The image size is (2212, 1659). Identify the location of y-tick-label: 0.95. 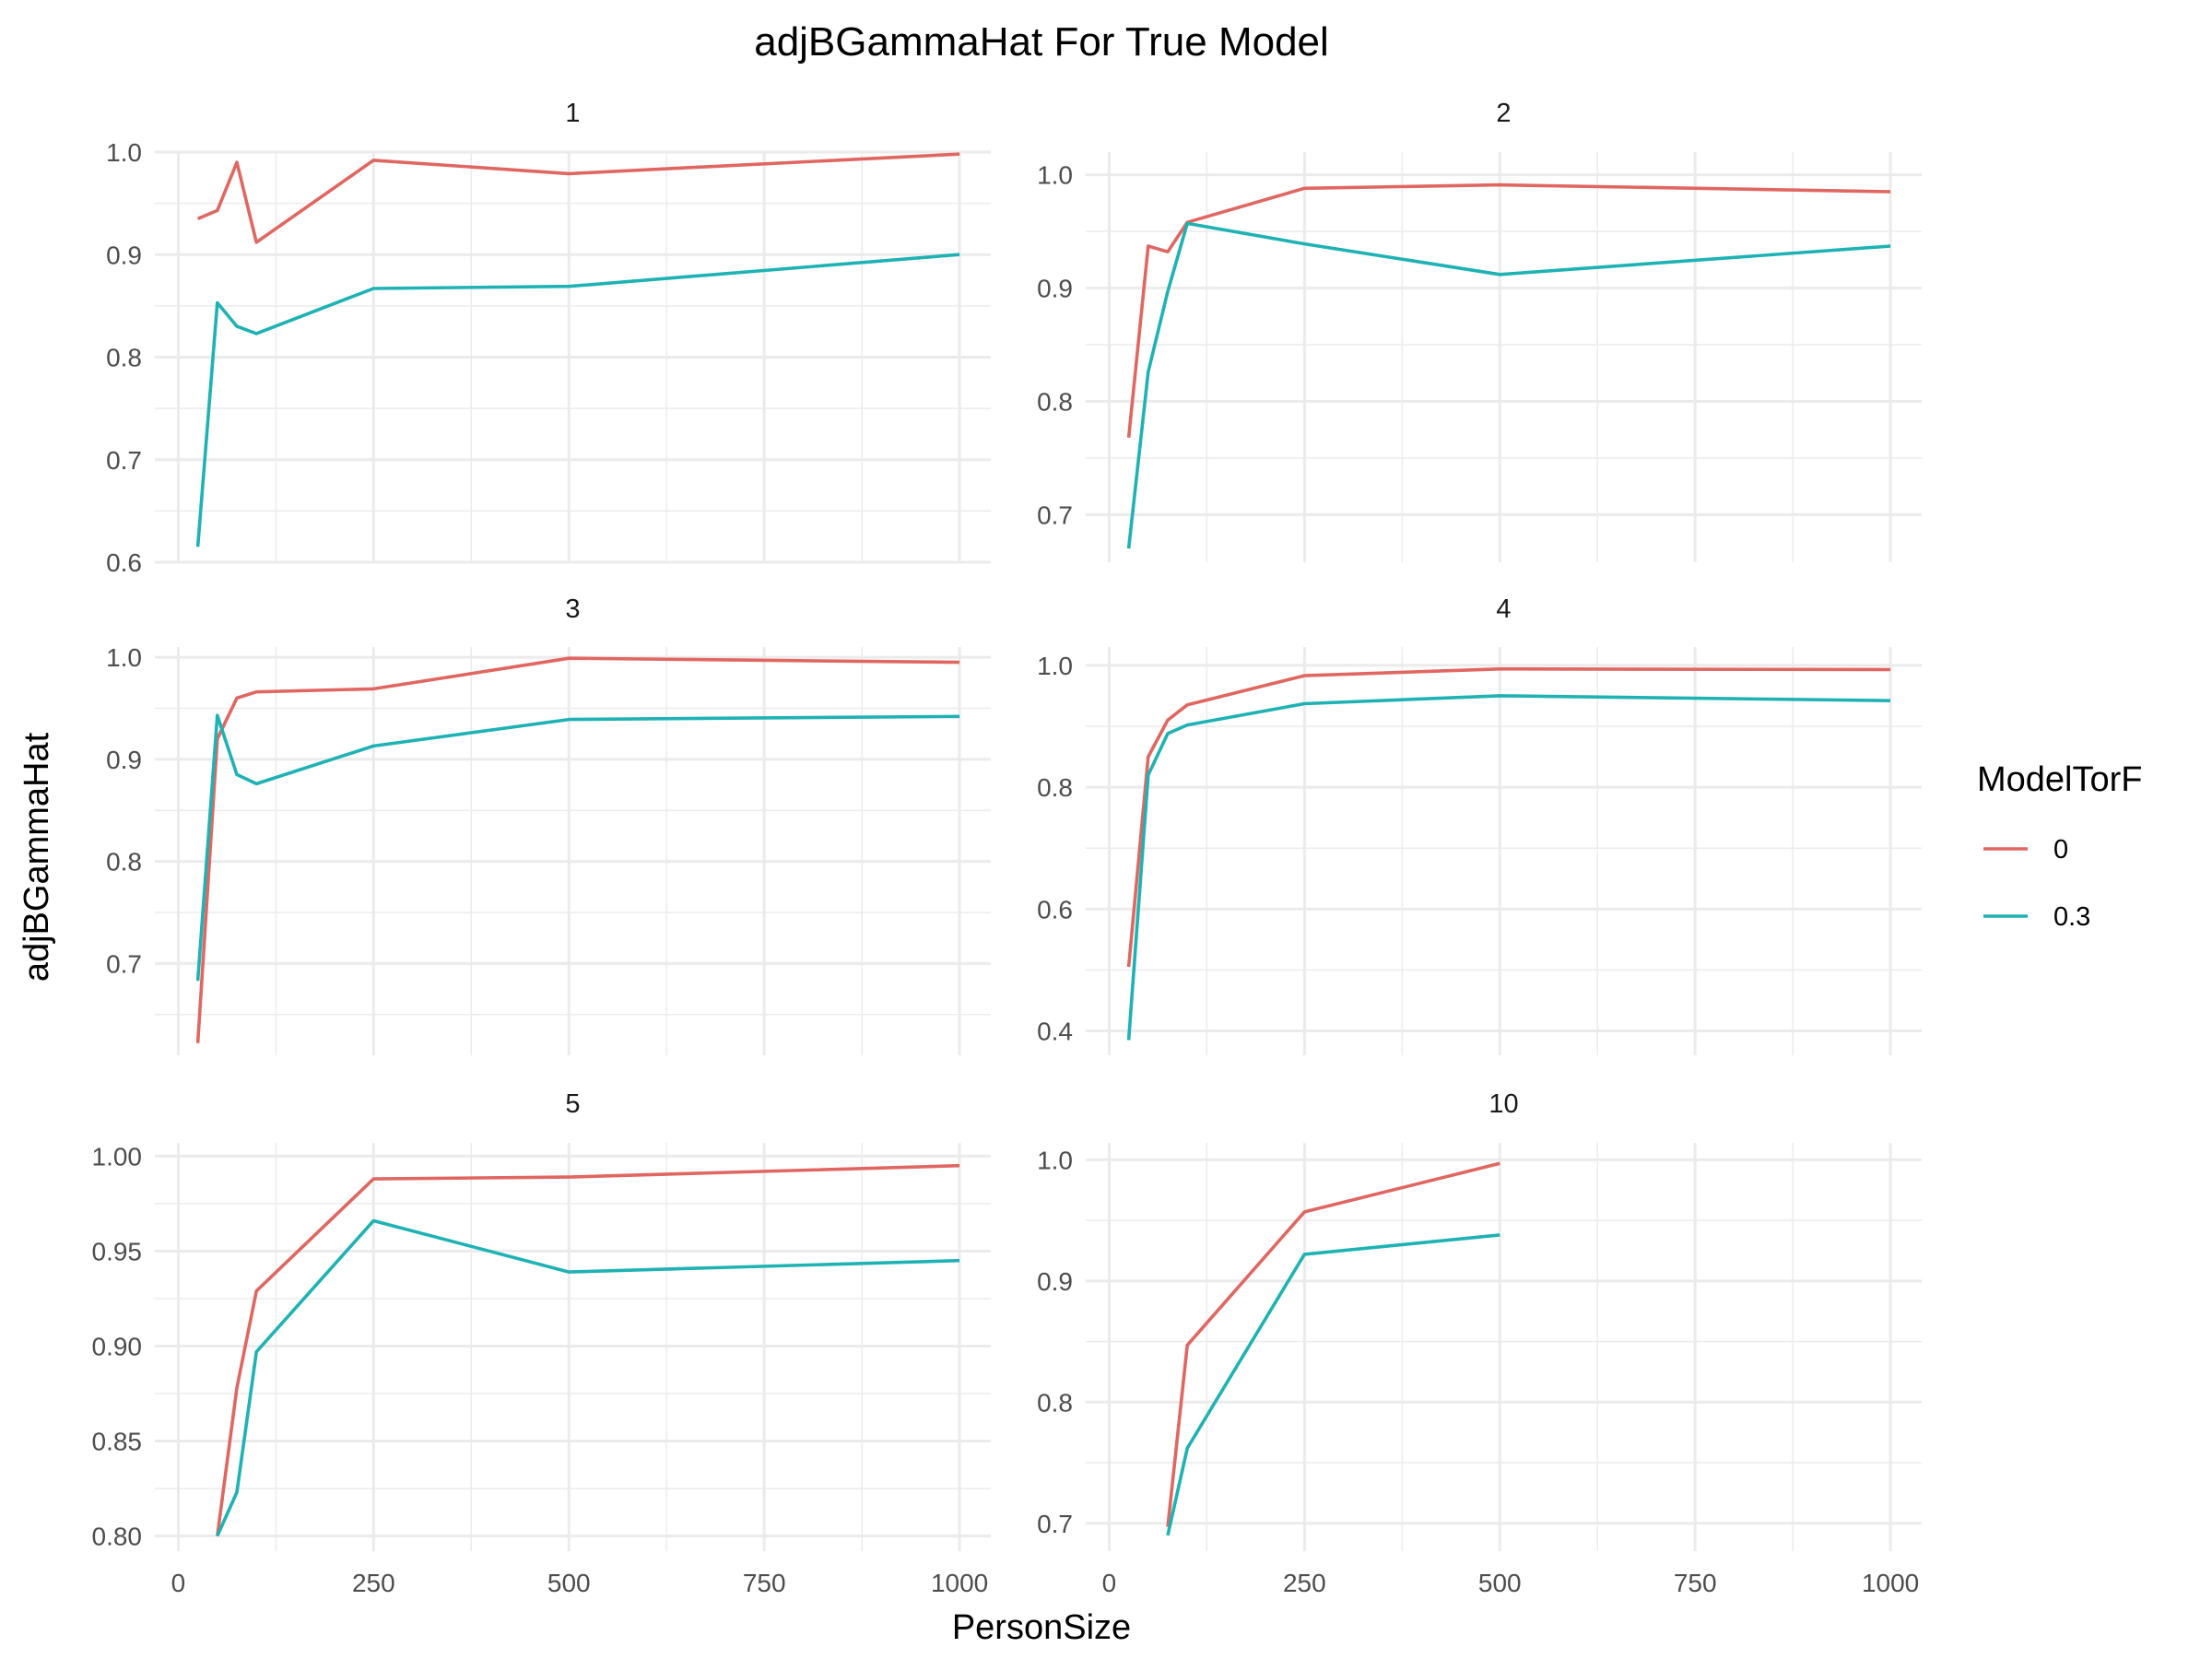
(117, 1251).